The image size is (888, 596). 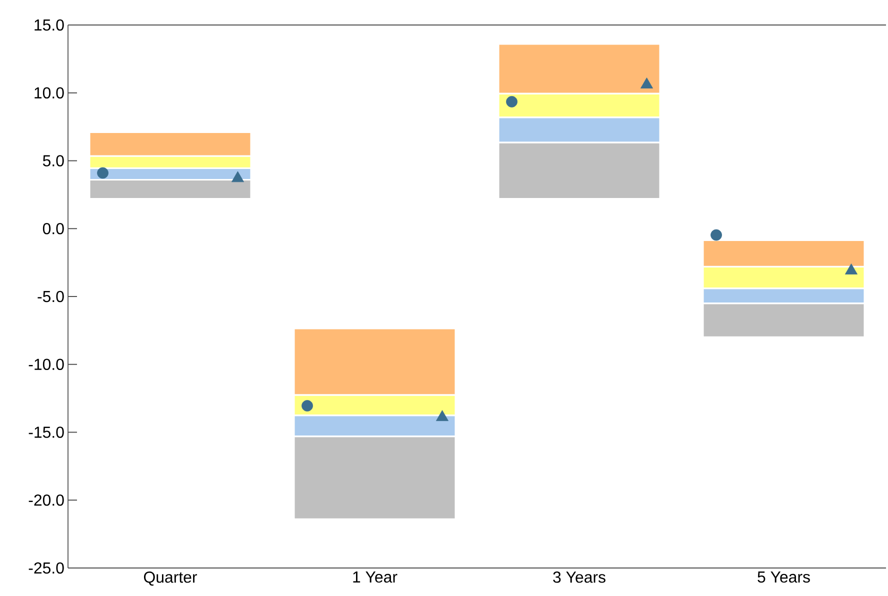 What do you see at coordinates (46, 500) in the screenshot?
I see `y-tick-label: -20.0` at bounding box center [46, 500].